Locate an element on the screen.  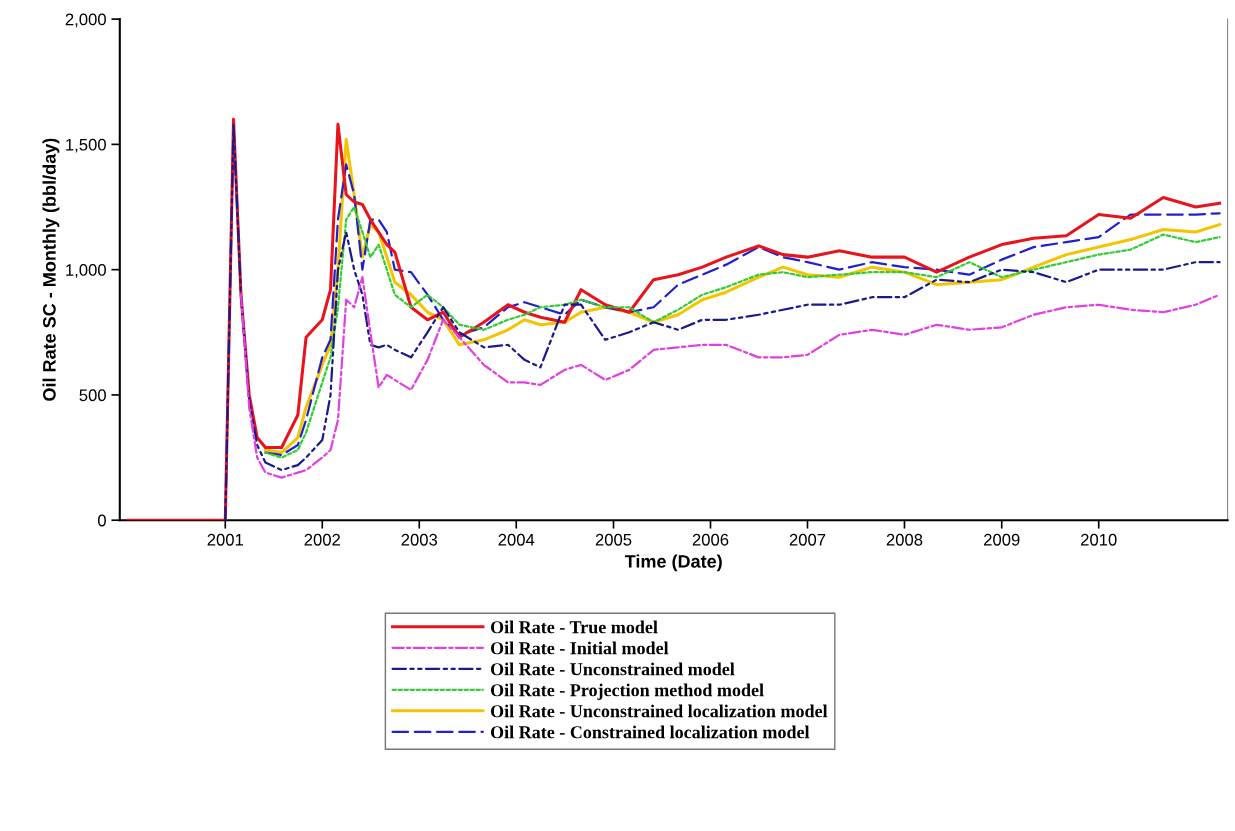
y-tick-label: 2,000 is located at coordinates (85, 20).